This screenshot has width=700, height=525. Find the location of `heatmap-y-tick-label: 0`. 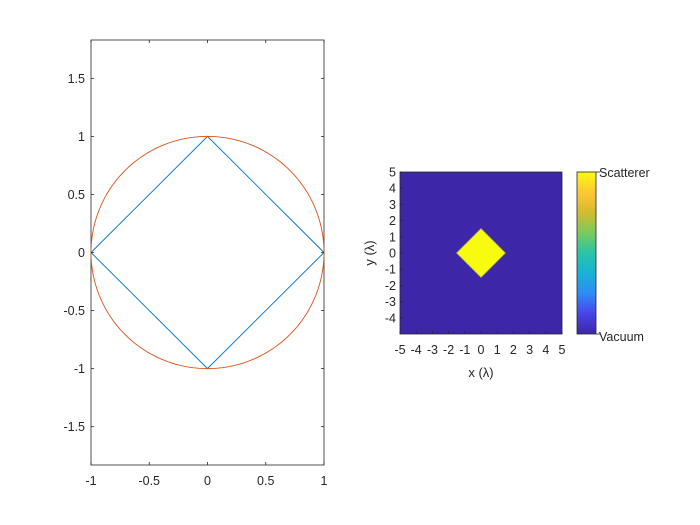

heatmap-y-tick-label: 0 is located at coordinates (392, 254).